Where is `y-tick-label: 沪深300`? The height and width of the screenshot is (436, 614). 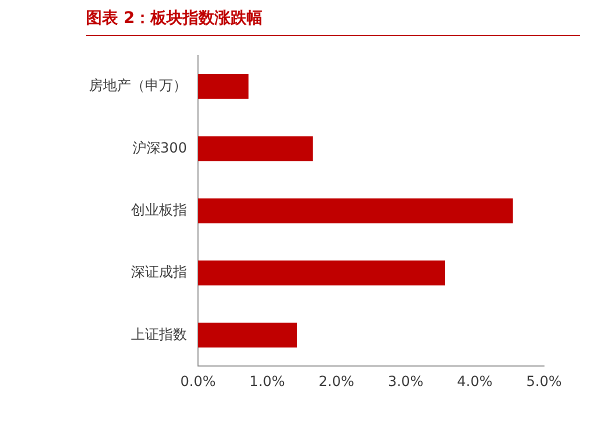 y-tick-label: 沪深300 is located at coordinates (159, 148).